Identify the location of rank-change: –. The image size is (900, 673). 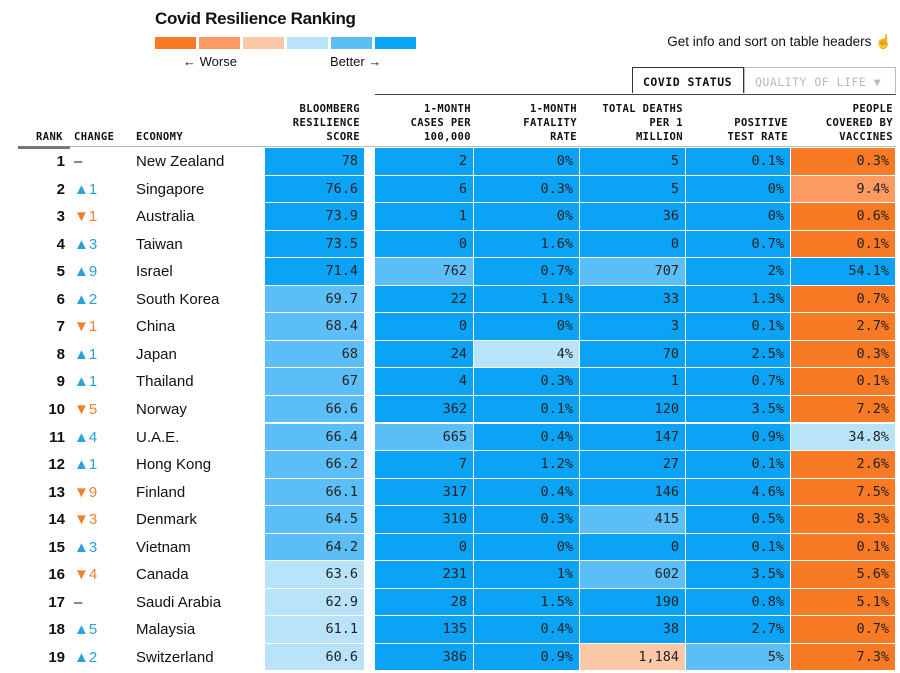
(78, 161).